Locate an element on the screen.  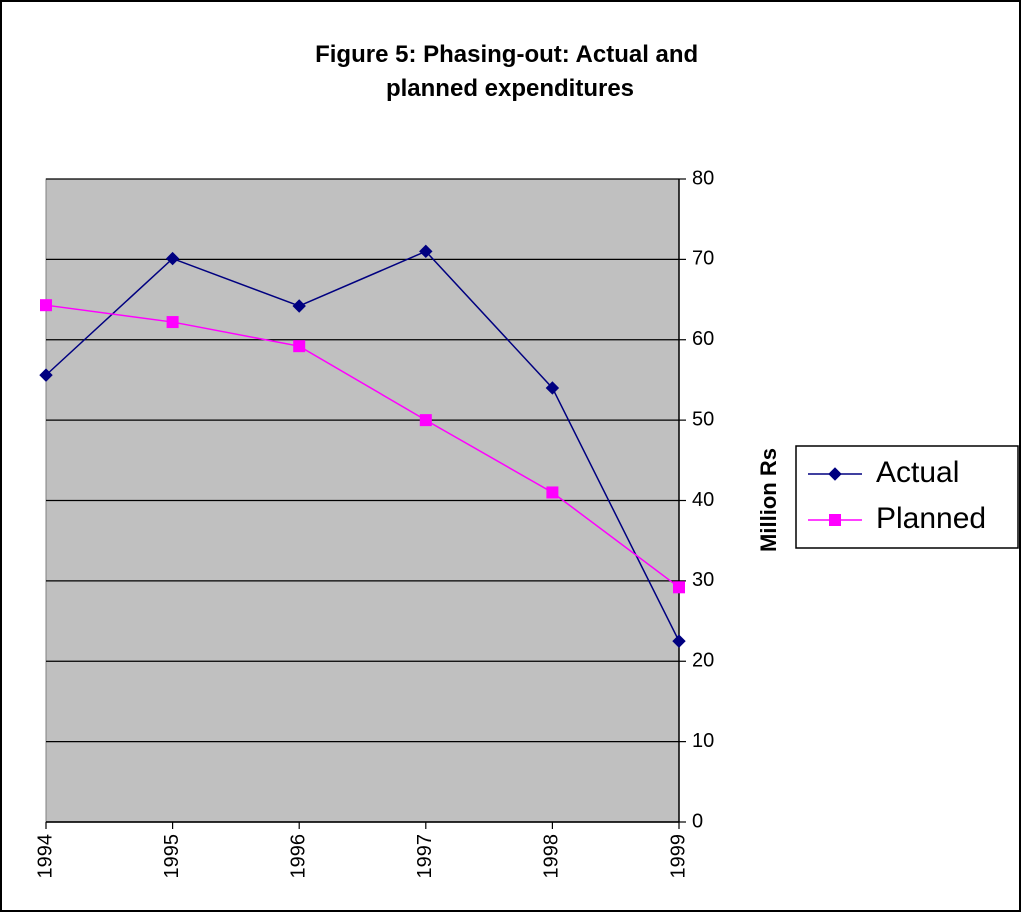
y-tick-label: 40 is located at coordinates (703, 500).